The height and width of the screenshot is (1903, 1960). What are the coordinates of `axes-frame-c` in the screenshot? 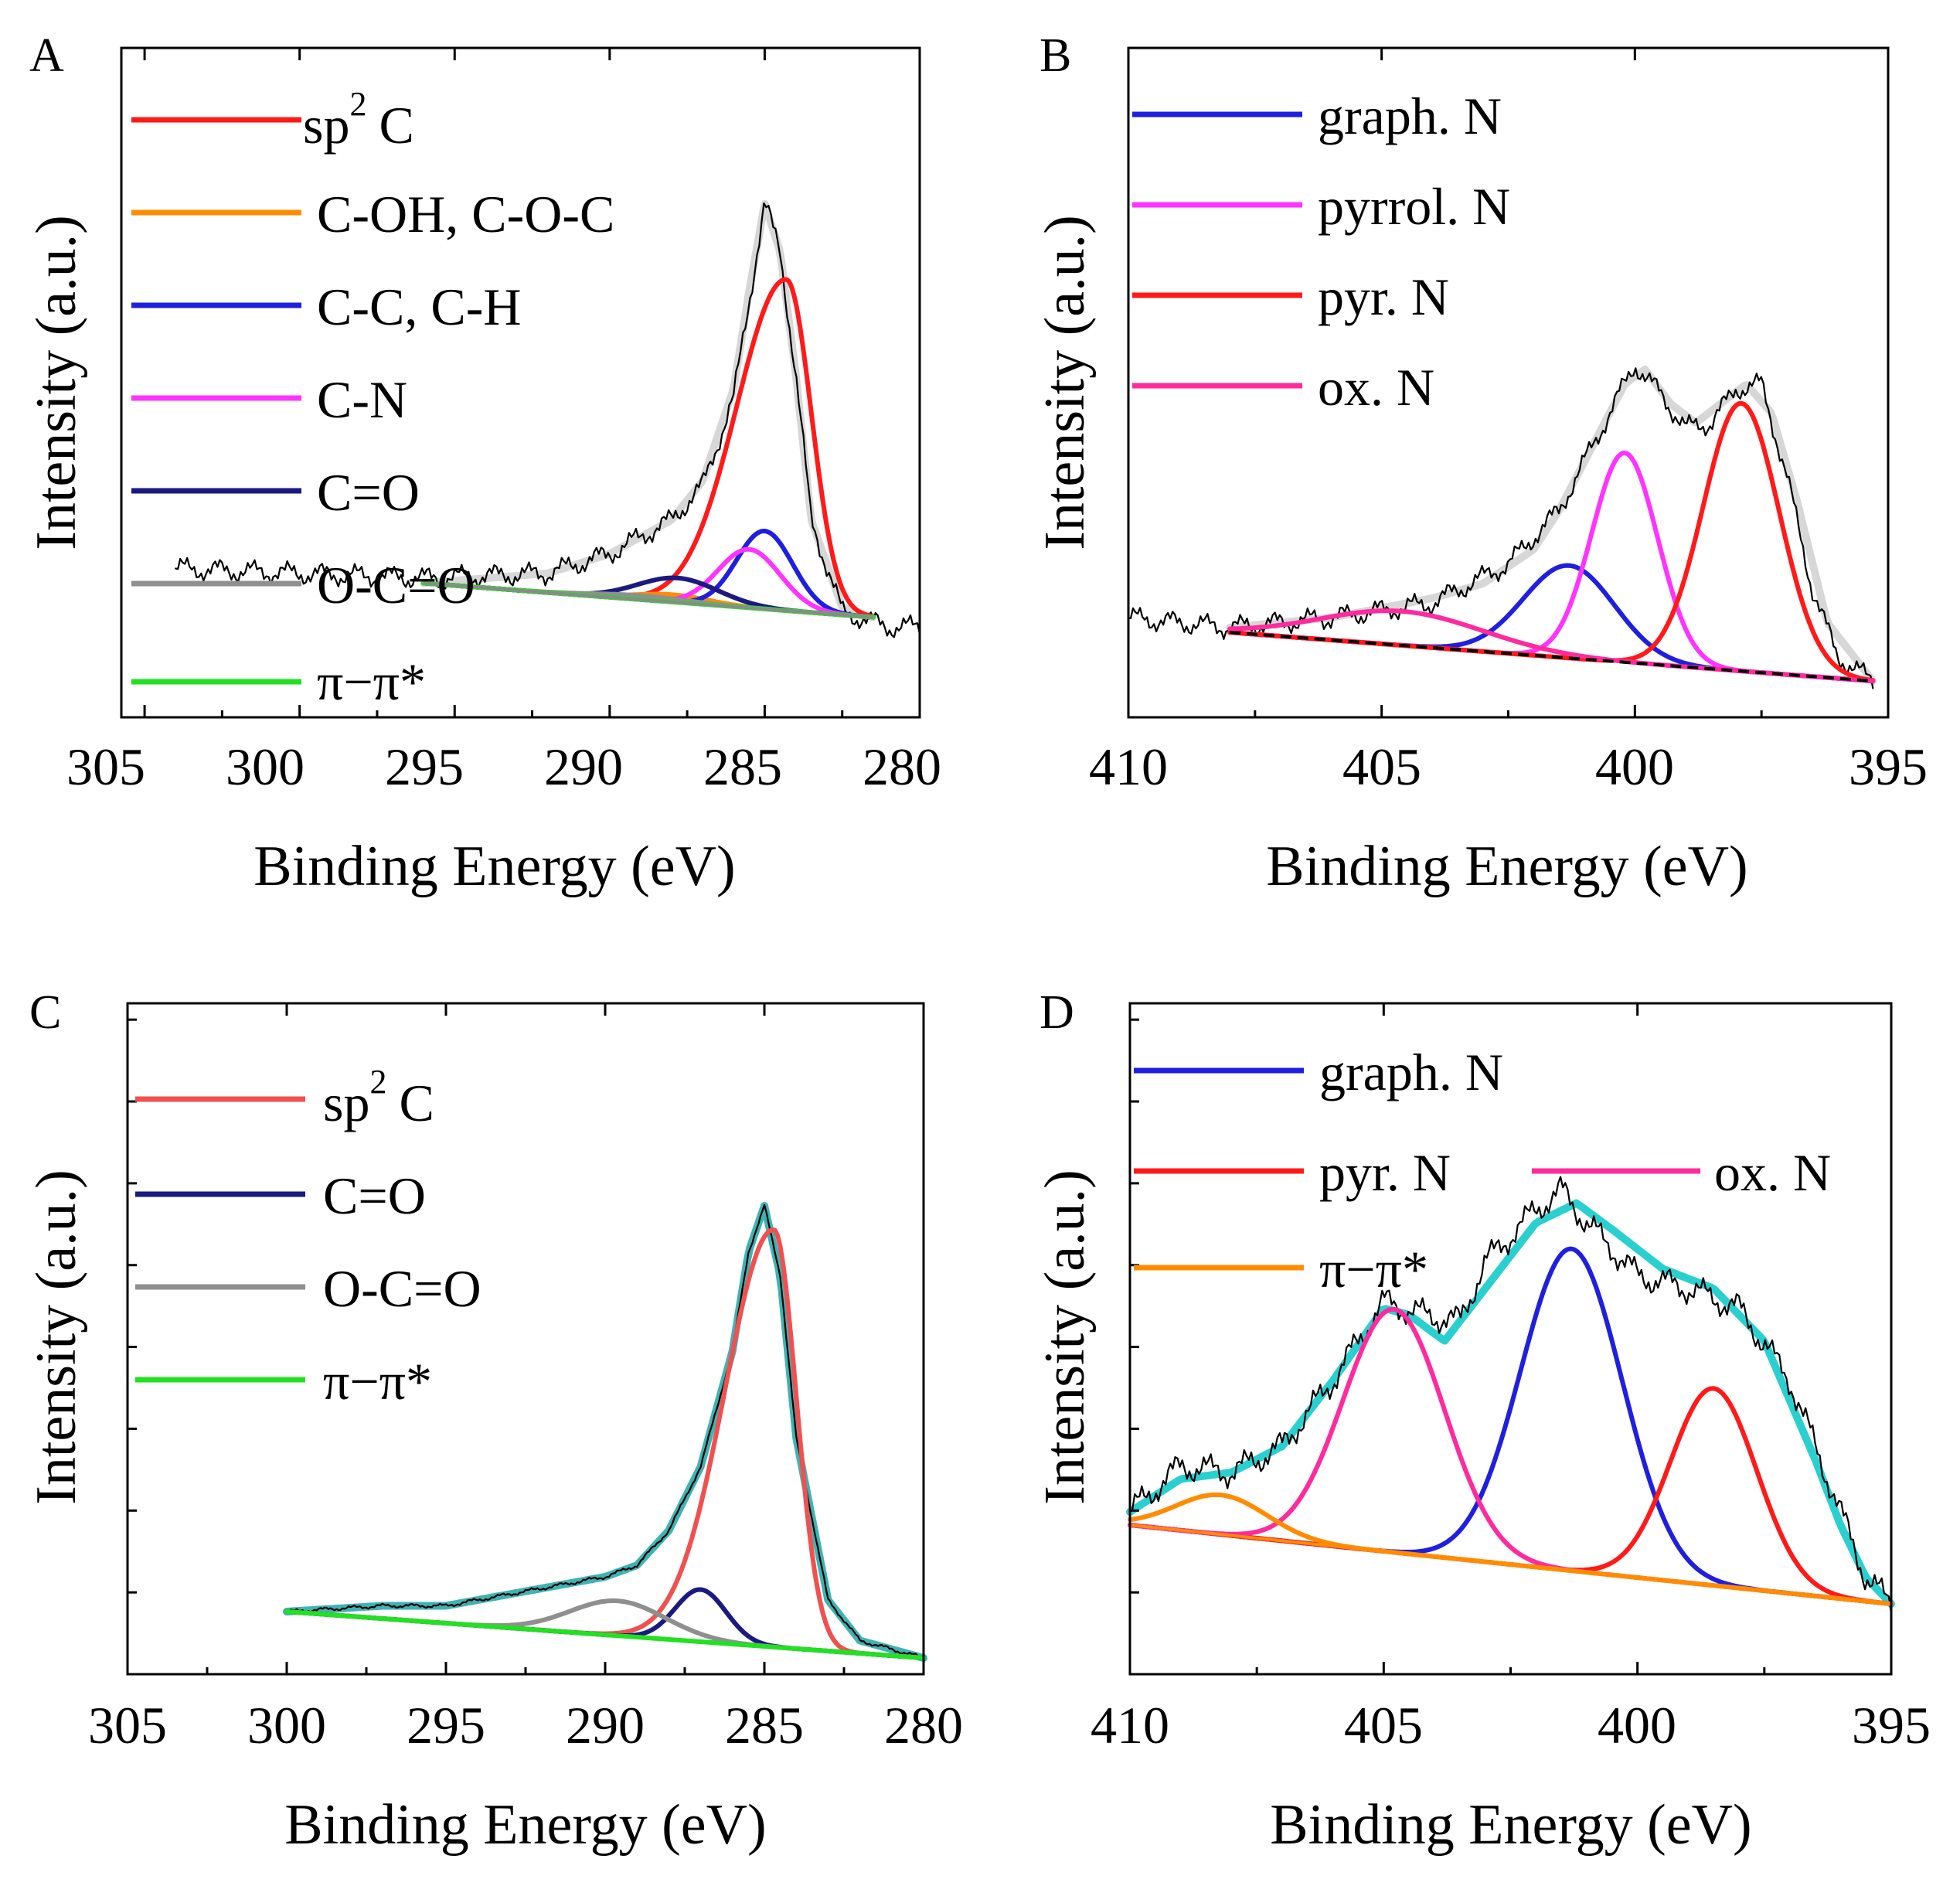 It's located at (525, 1339).